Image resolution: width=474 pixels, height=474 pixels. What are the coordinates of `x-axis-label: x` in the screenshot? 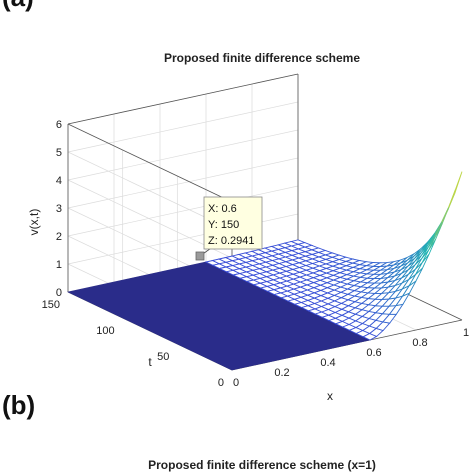 It's located at (330, 396).